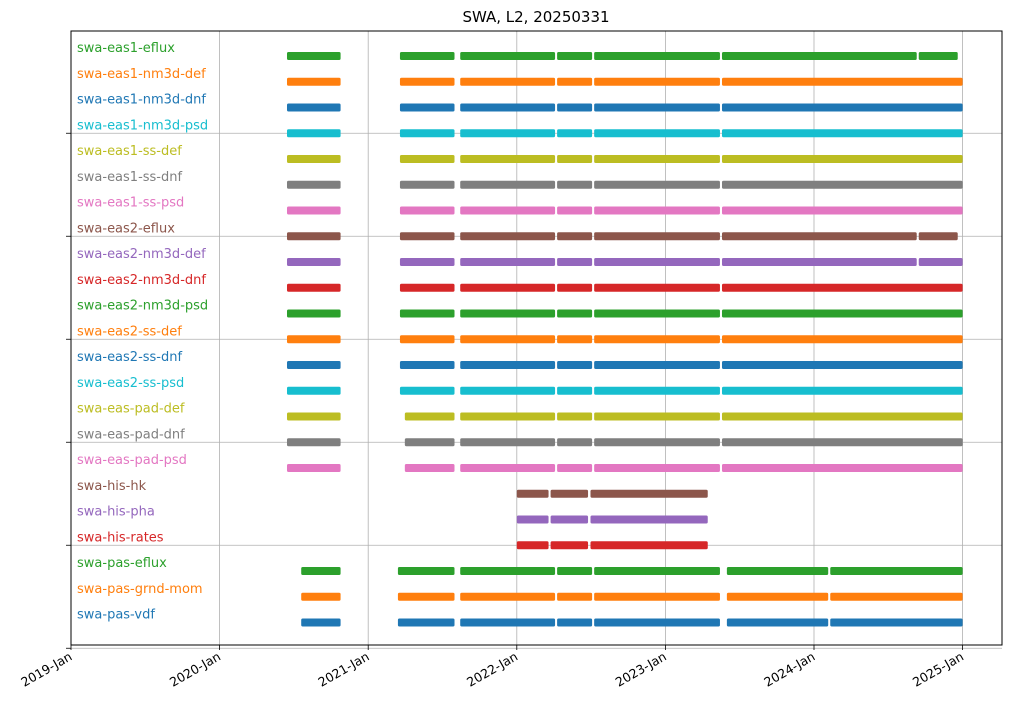  Describe the element at coordinates (141, 254) in the screenshot. I see `series-label: swa-eas2-nm3d-def` at that location.